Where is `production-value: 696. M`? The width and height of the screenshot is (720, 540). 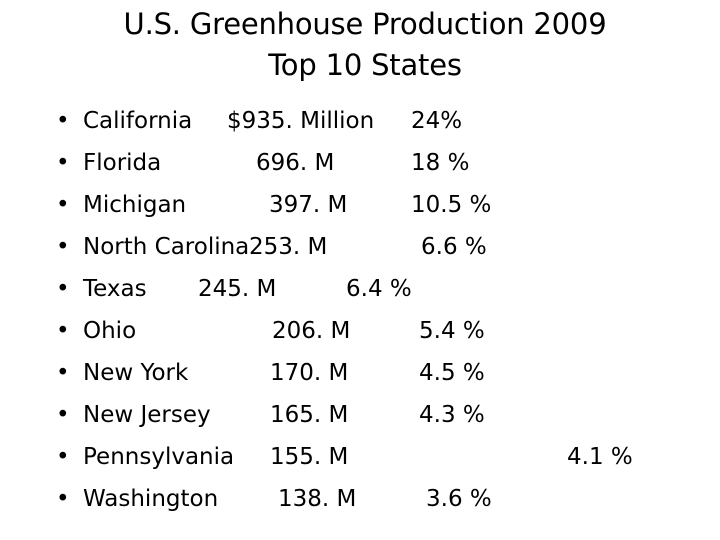 production-value: 696. M is located at coordinates (295, 163).